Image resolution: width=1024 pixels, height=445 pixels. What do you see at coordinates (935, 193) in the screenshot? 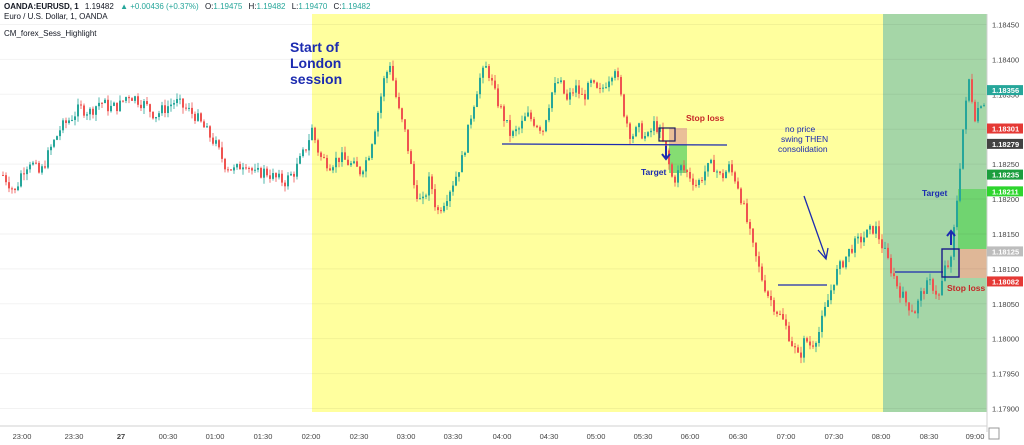
I see `target-label-2: Target` at bounding box center [935, 193].